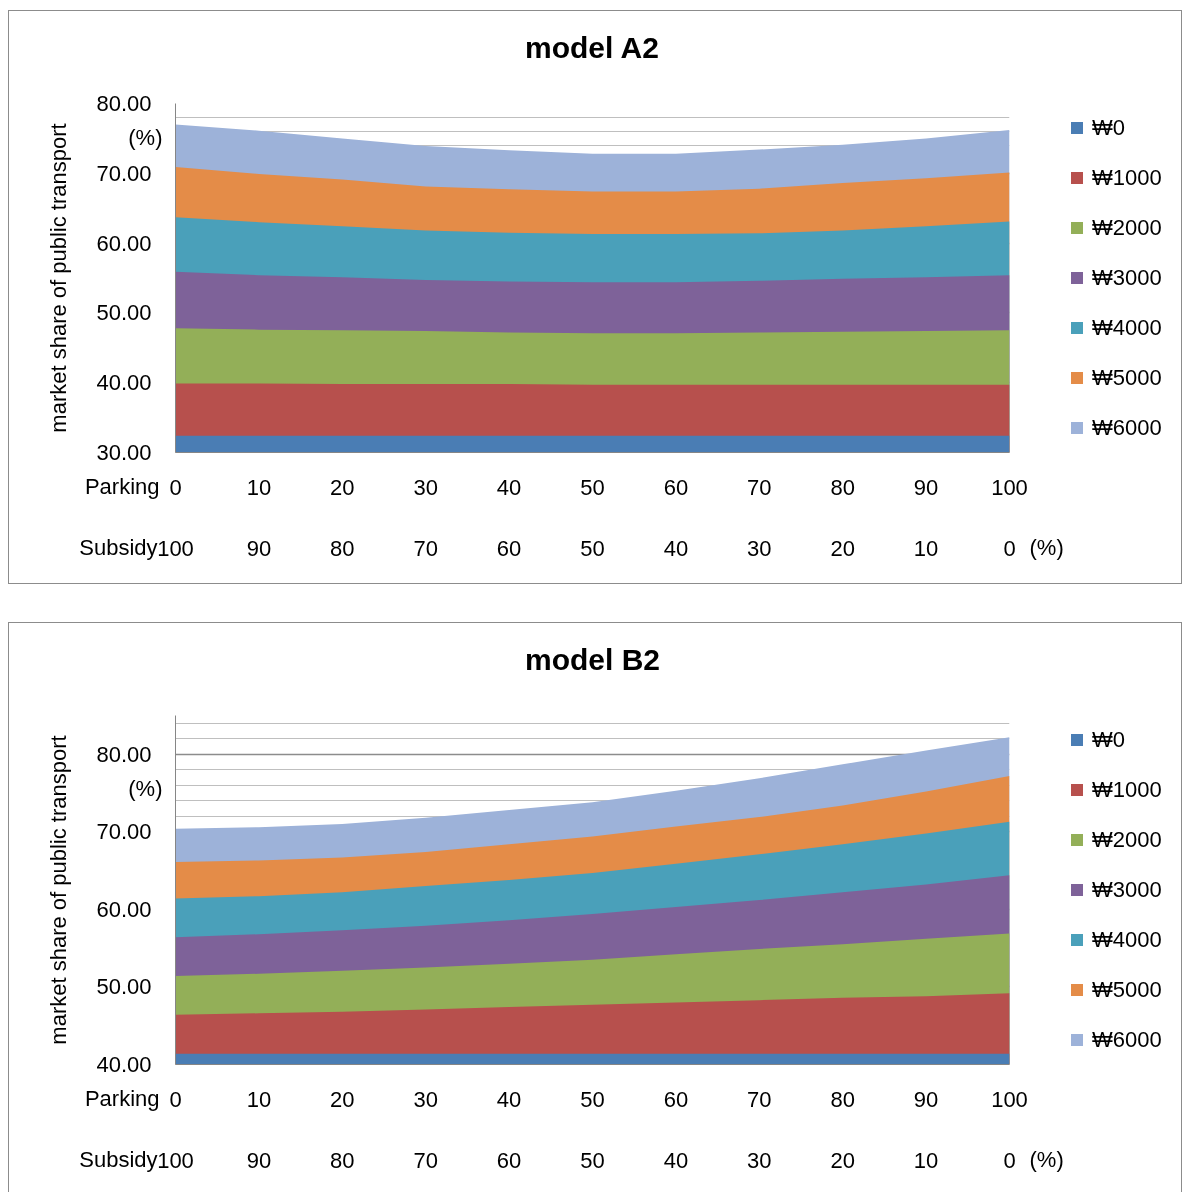 This screenshot has height=1192, width=1183. I want to click on y-tick-label: 30.00, so click(124, 452).